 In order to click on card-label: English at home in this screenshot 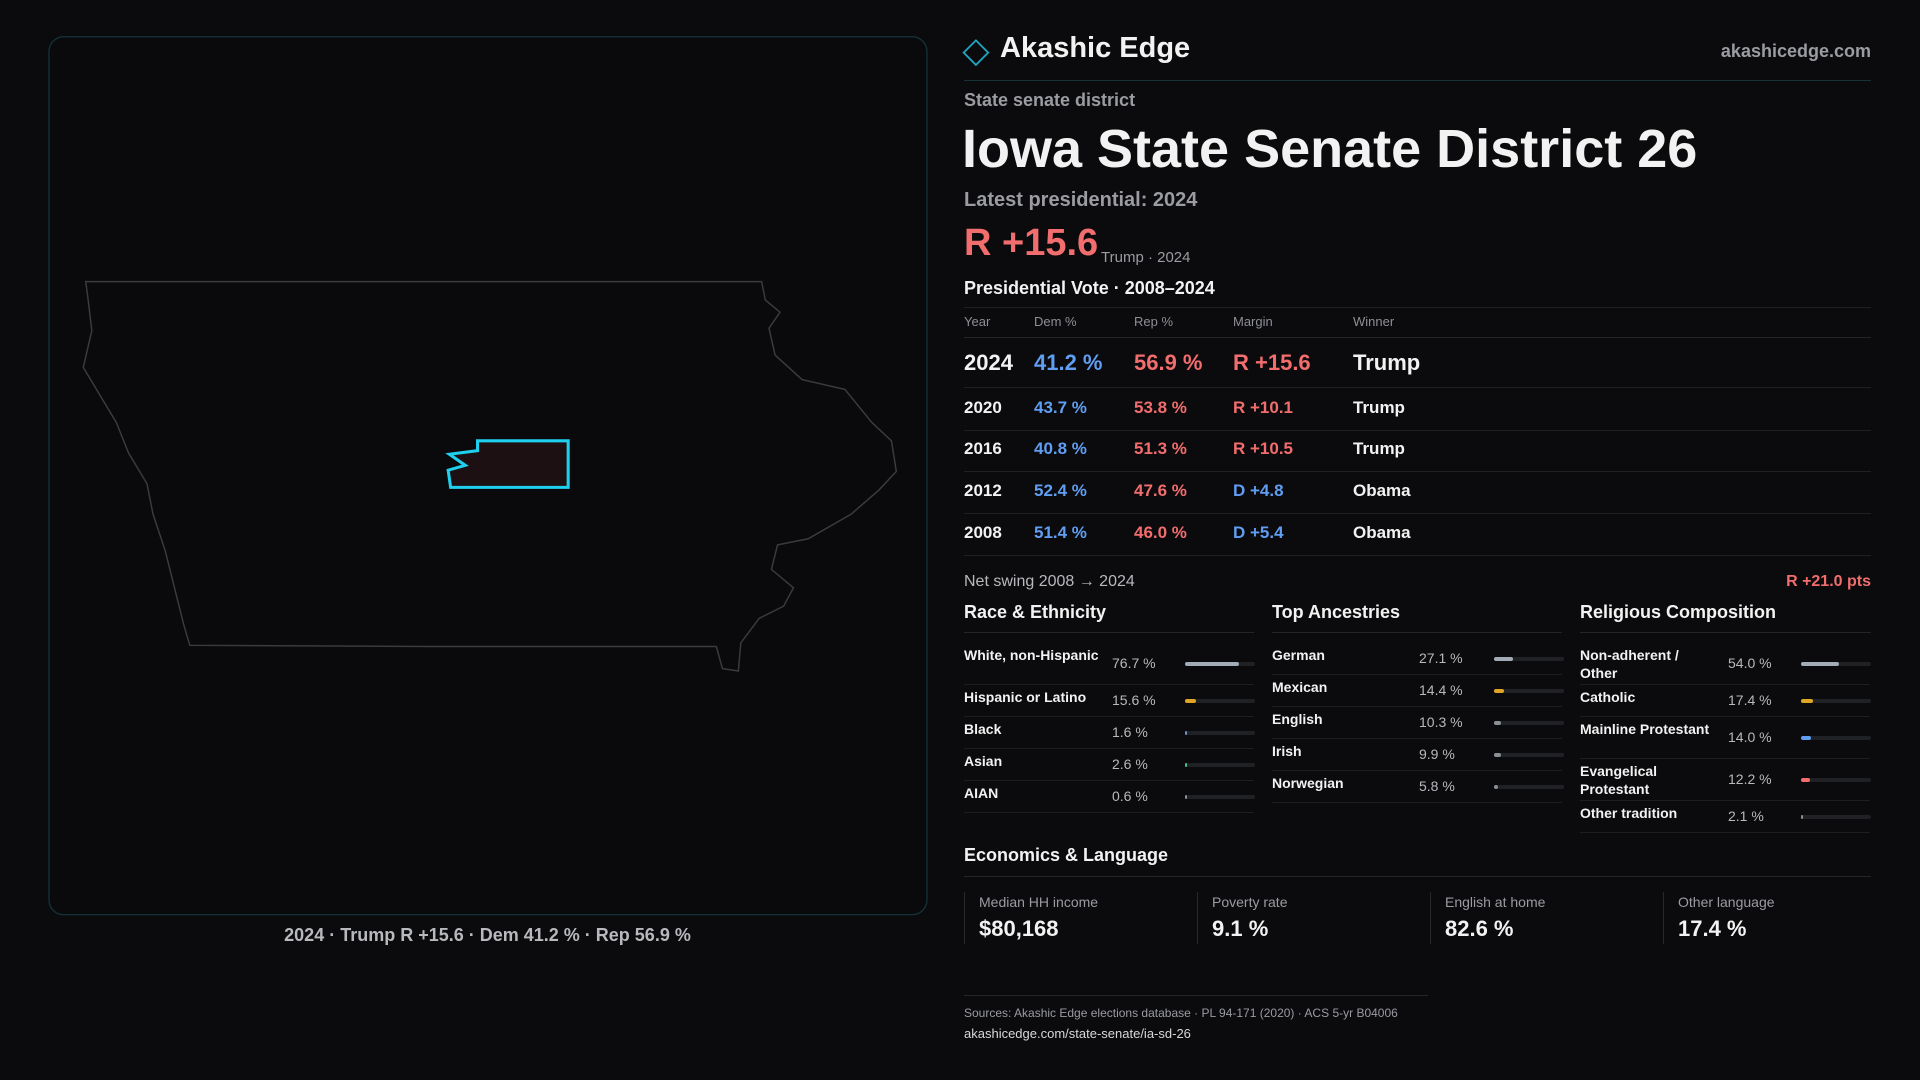, I will do `click(1495, 902)`.